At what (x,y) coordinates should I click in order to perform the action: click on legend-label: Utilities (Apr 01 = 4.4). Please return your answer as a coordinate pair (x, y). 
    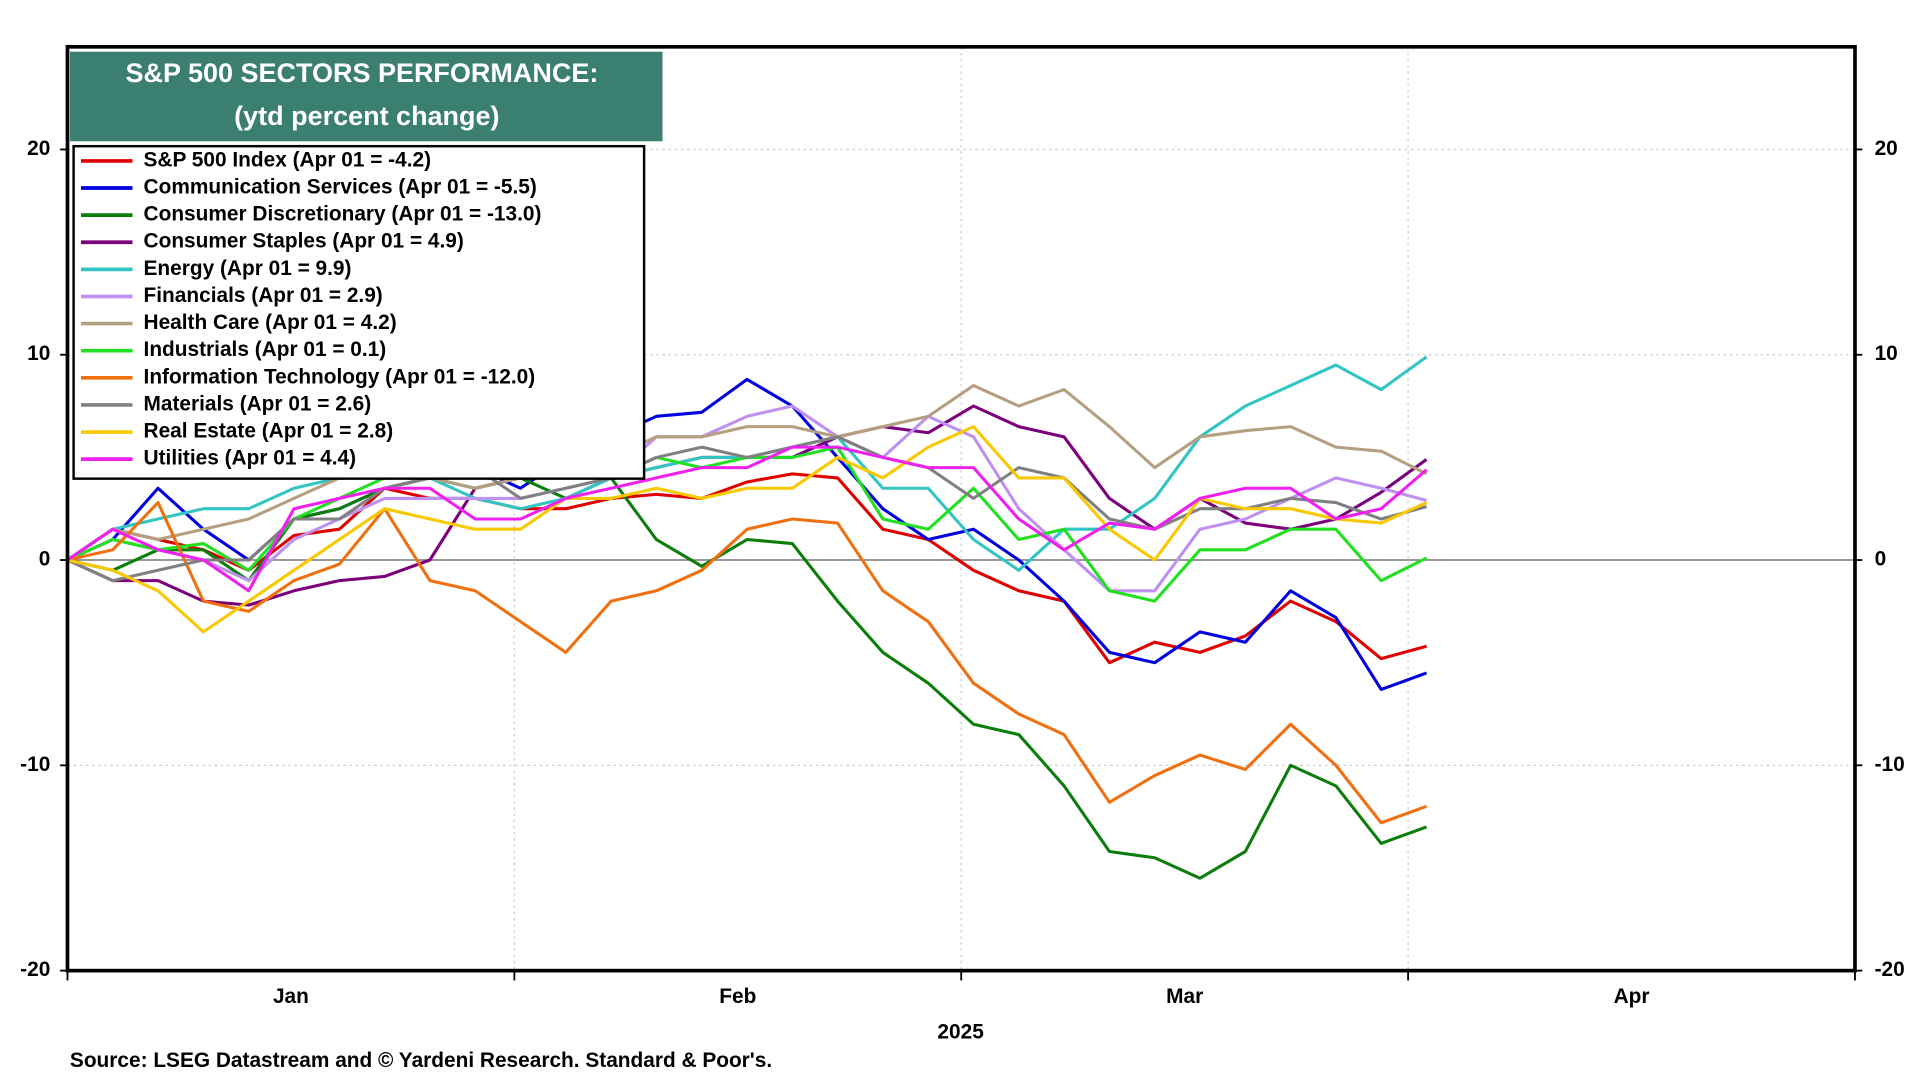
    Looking at the image, I should click on (250, 458).